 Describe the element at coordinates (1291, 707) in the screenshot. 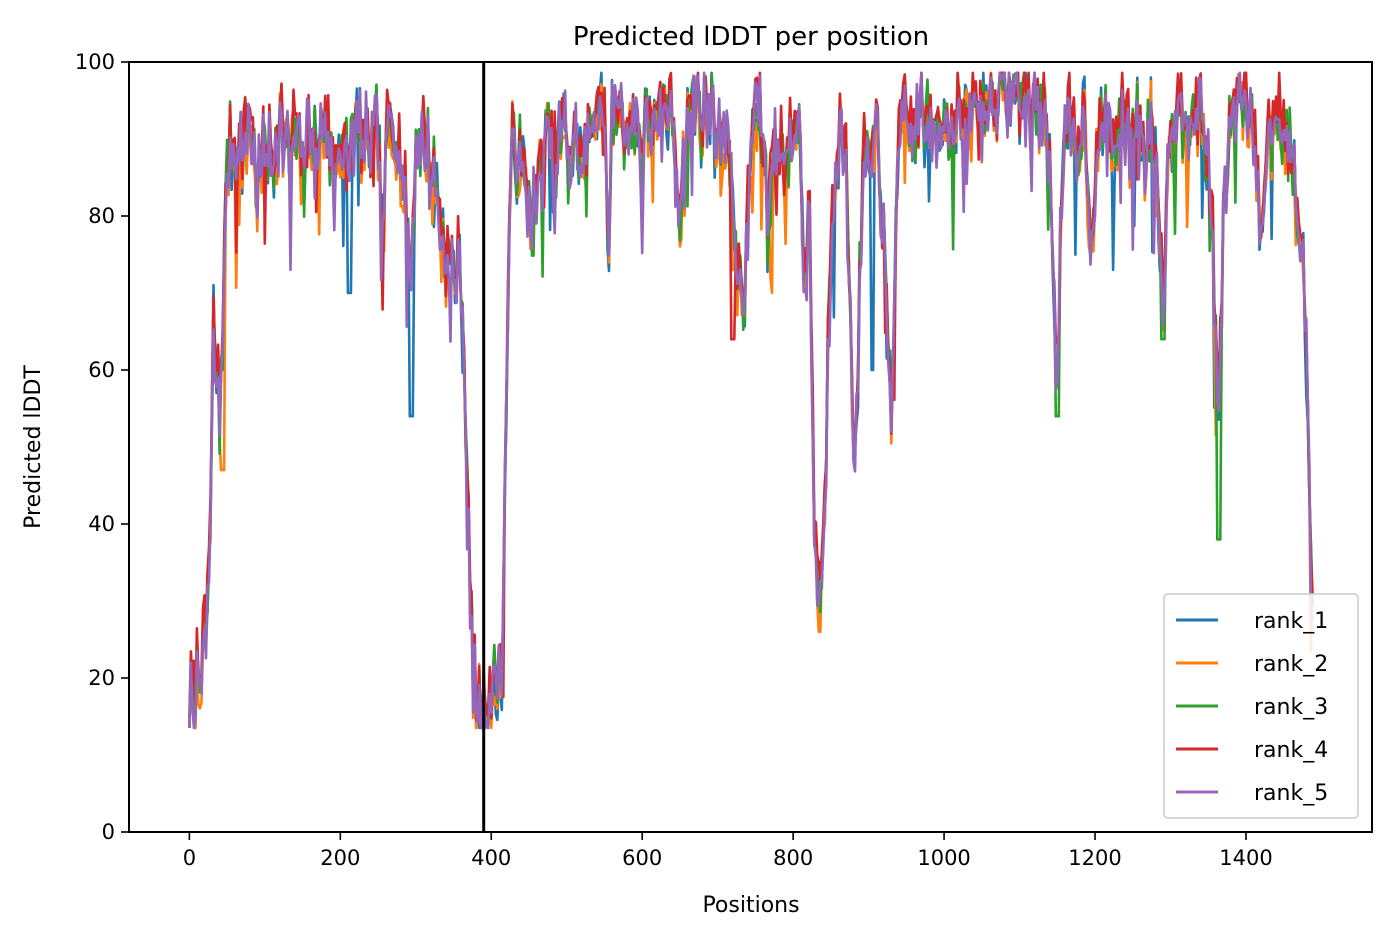

I see `legend-label-rank_3: rank_3` at that location.